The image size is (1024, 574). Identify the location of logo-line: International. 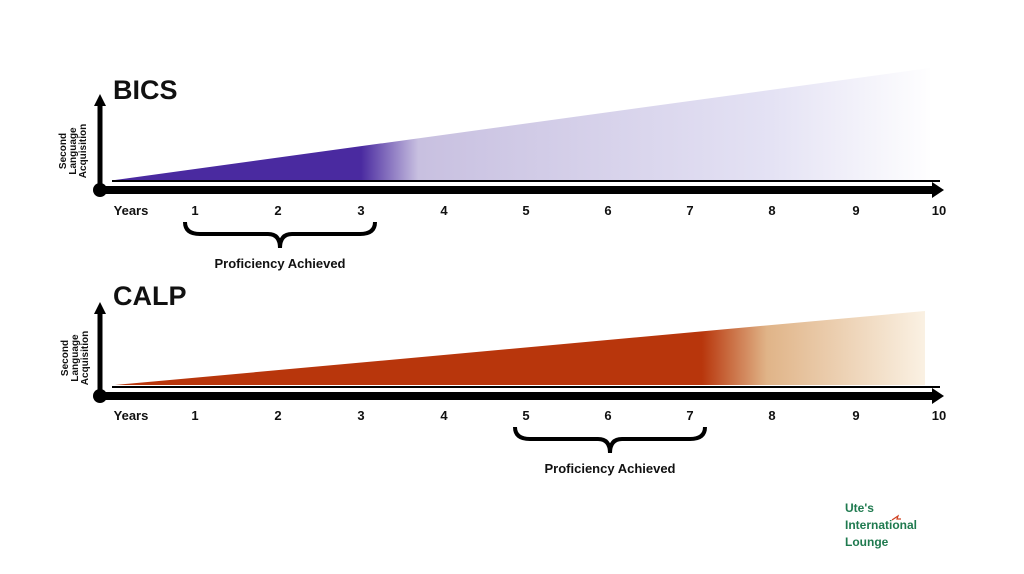
(881, 525).